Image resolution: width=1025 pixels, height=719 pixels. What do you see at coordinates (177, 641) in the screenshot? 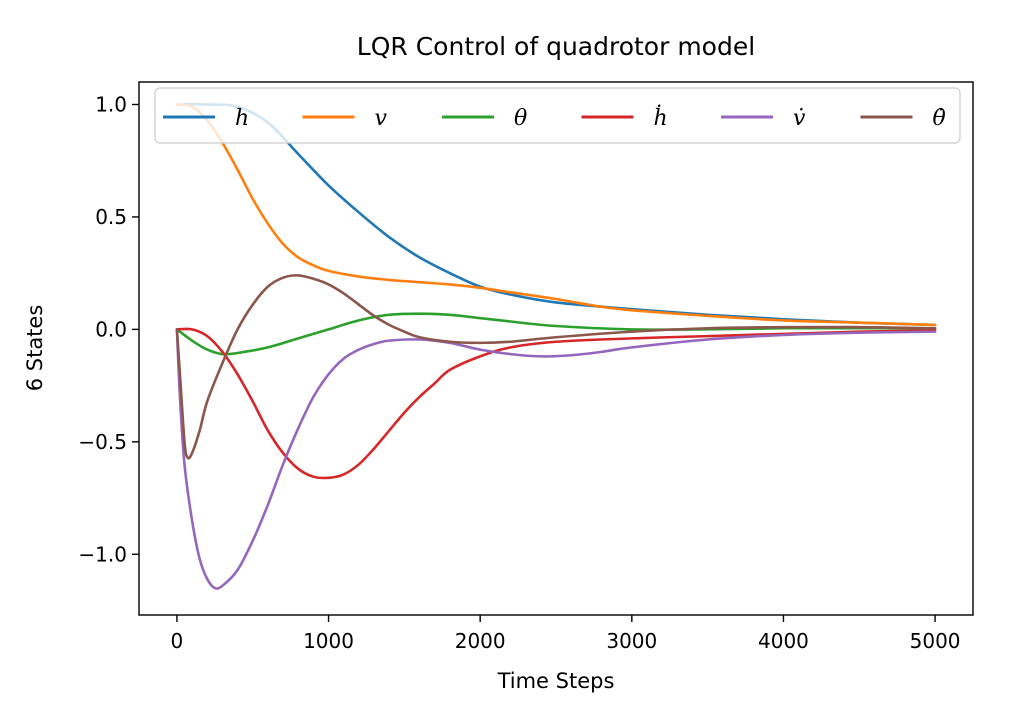
I see `x-tick-label: 0` at bounding box center [177, 641].